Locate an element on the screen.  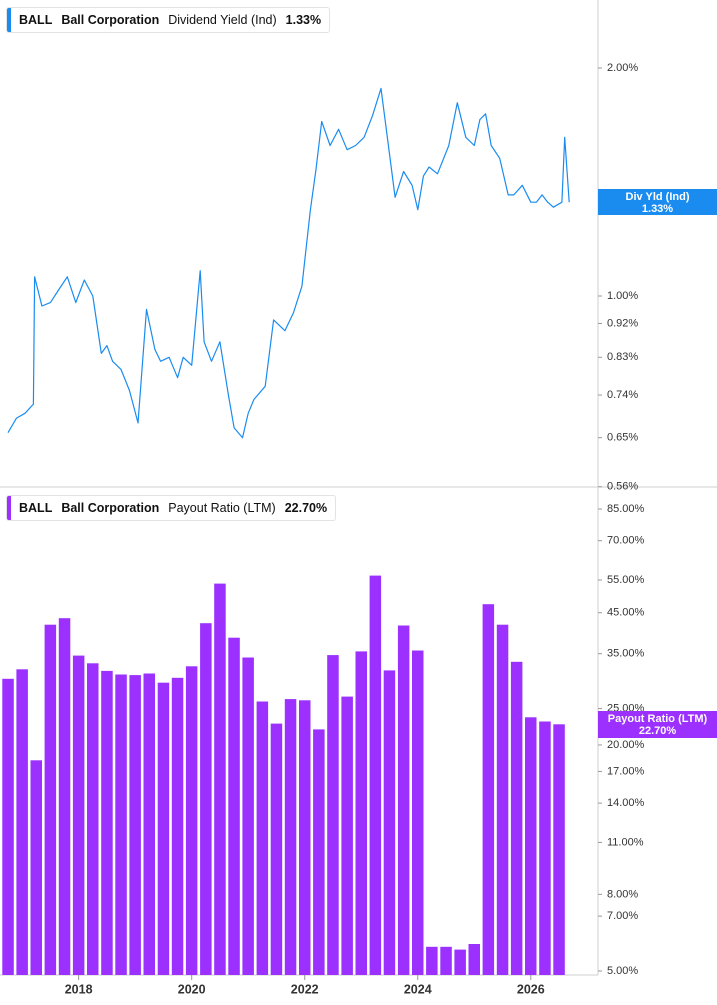
value-tag-value: 22.70% is located at coordinates (657, 731).